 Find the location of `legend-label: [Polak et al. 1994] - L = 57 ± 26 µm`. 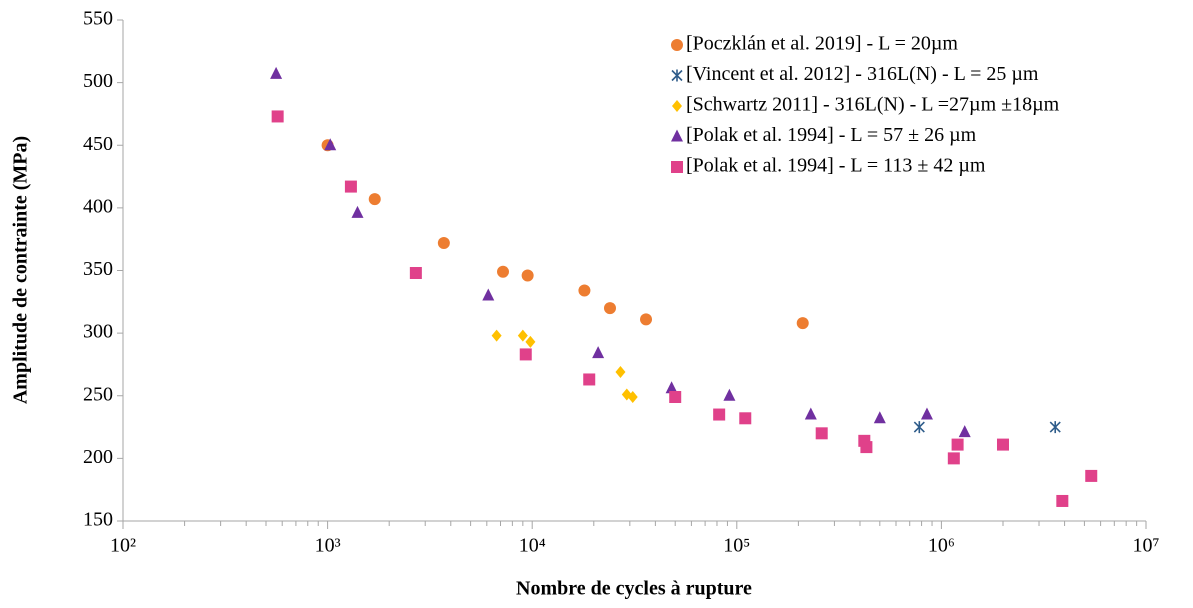

legend-label: [Polak et al. 1994] - L = 57 ± 26 µm is located at coordinates (831, 135).